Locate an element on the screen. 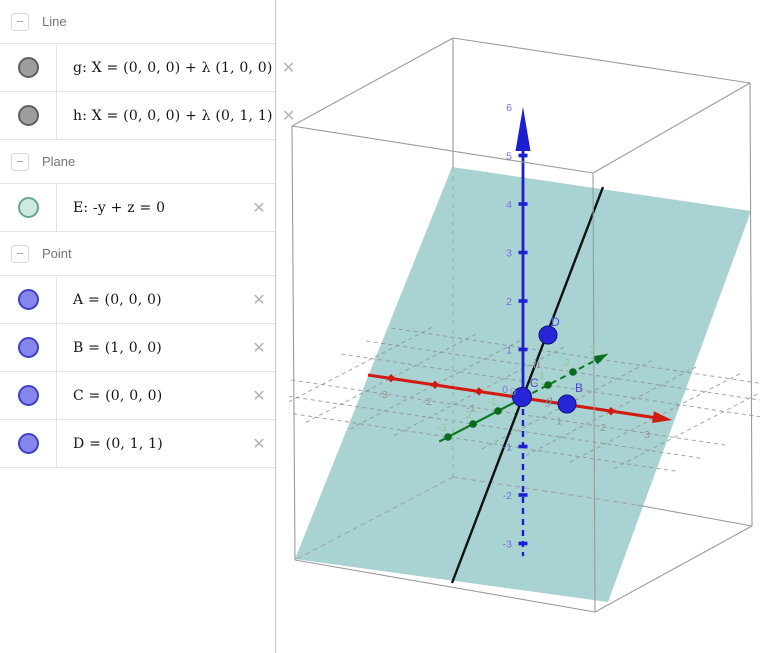  point-D is located at coordinates (548, 335).